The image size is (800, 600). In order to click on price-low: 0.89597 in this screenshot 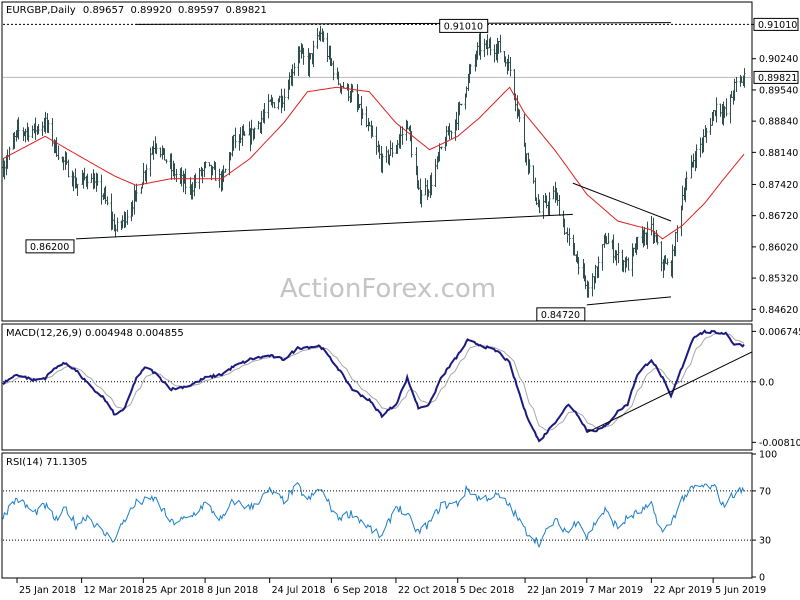, I will do `click(198, 10)`.